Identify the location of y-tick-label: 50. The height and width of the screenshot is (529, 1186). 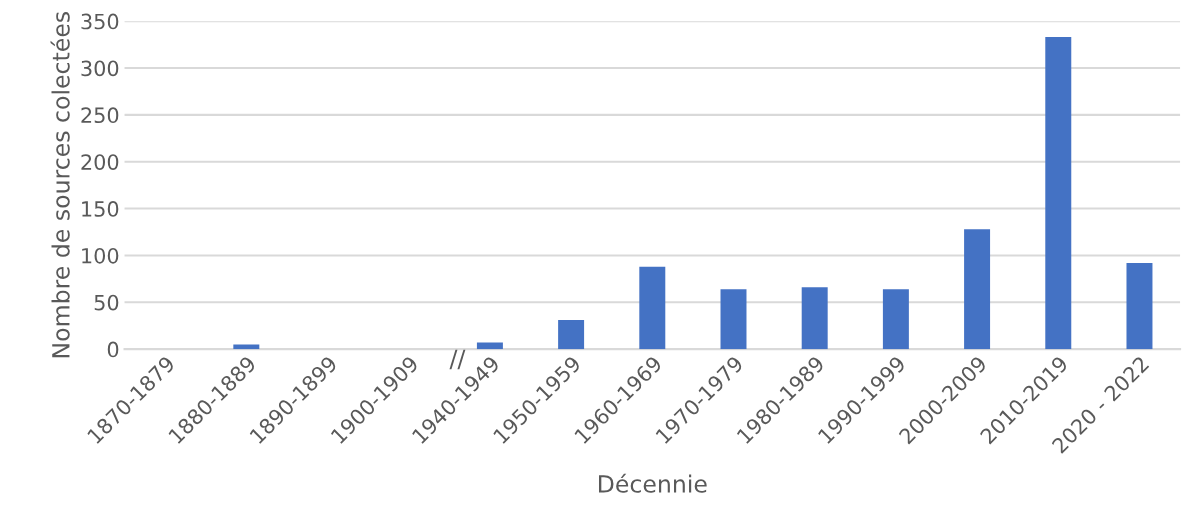
(106, 302).